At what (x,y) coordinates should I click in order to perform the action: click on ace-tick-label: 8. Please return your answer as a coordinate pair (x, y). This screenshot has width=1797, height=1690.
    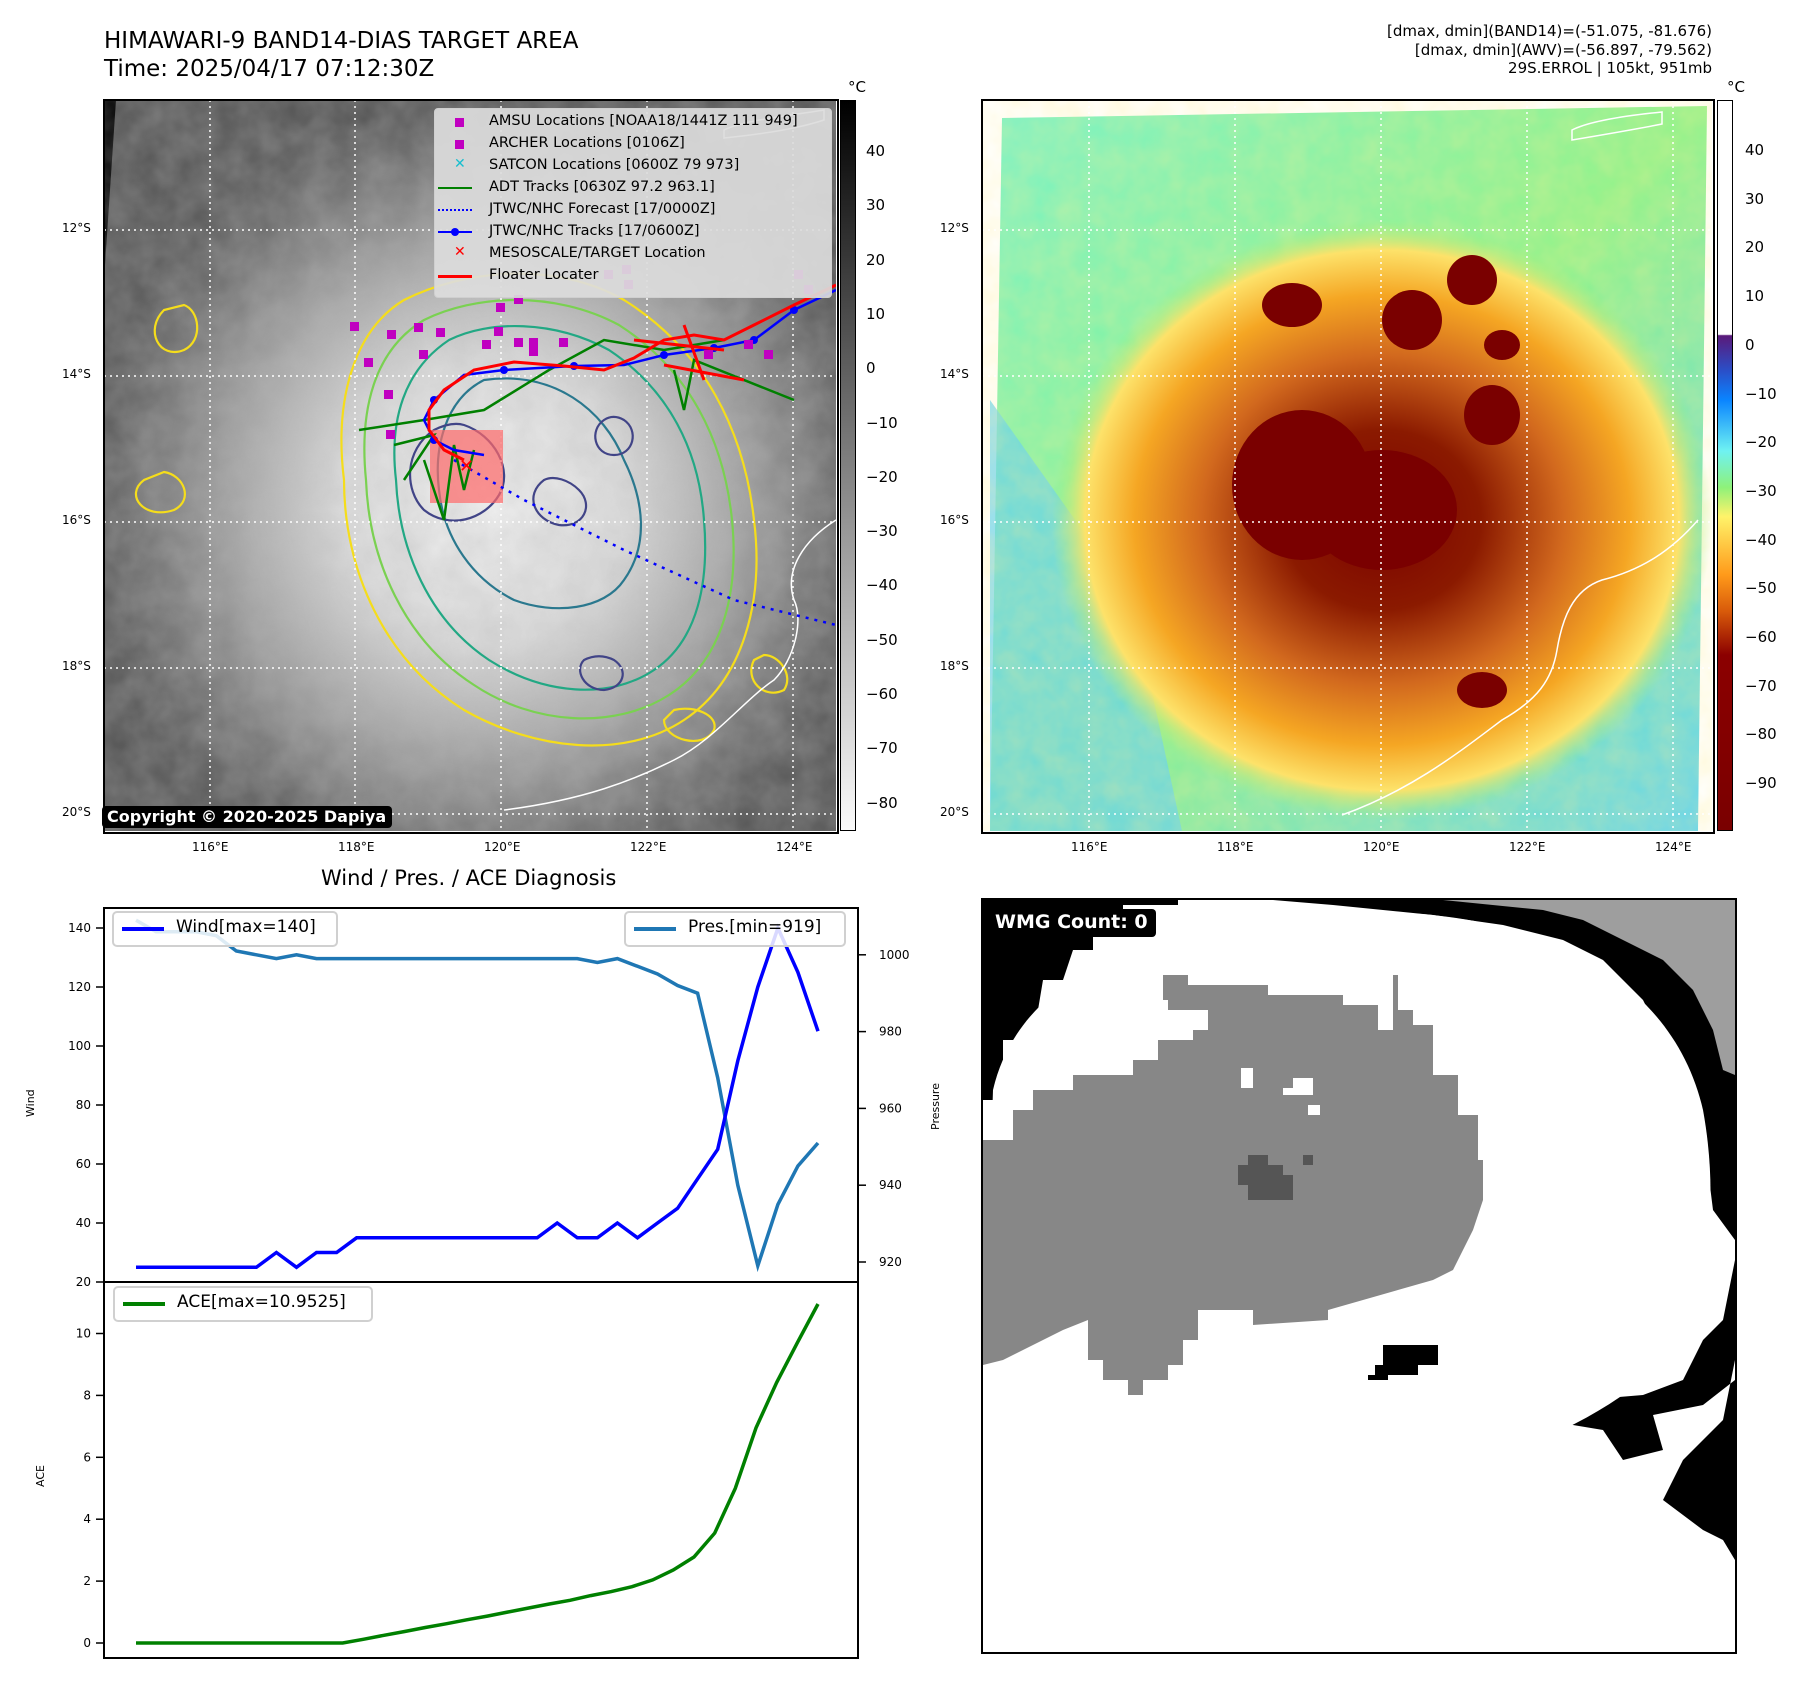
    Looking at the image, I should click on (87, 1395).